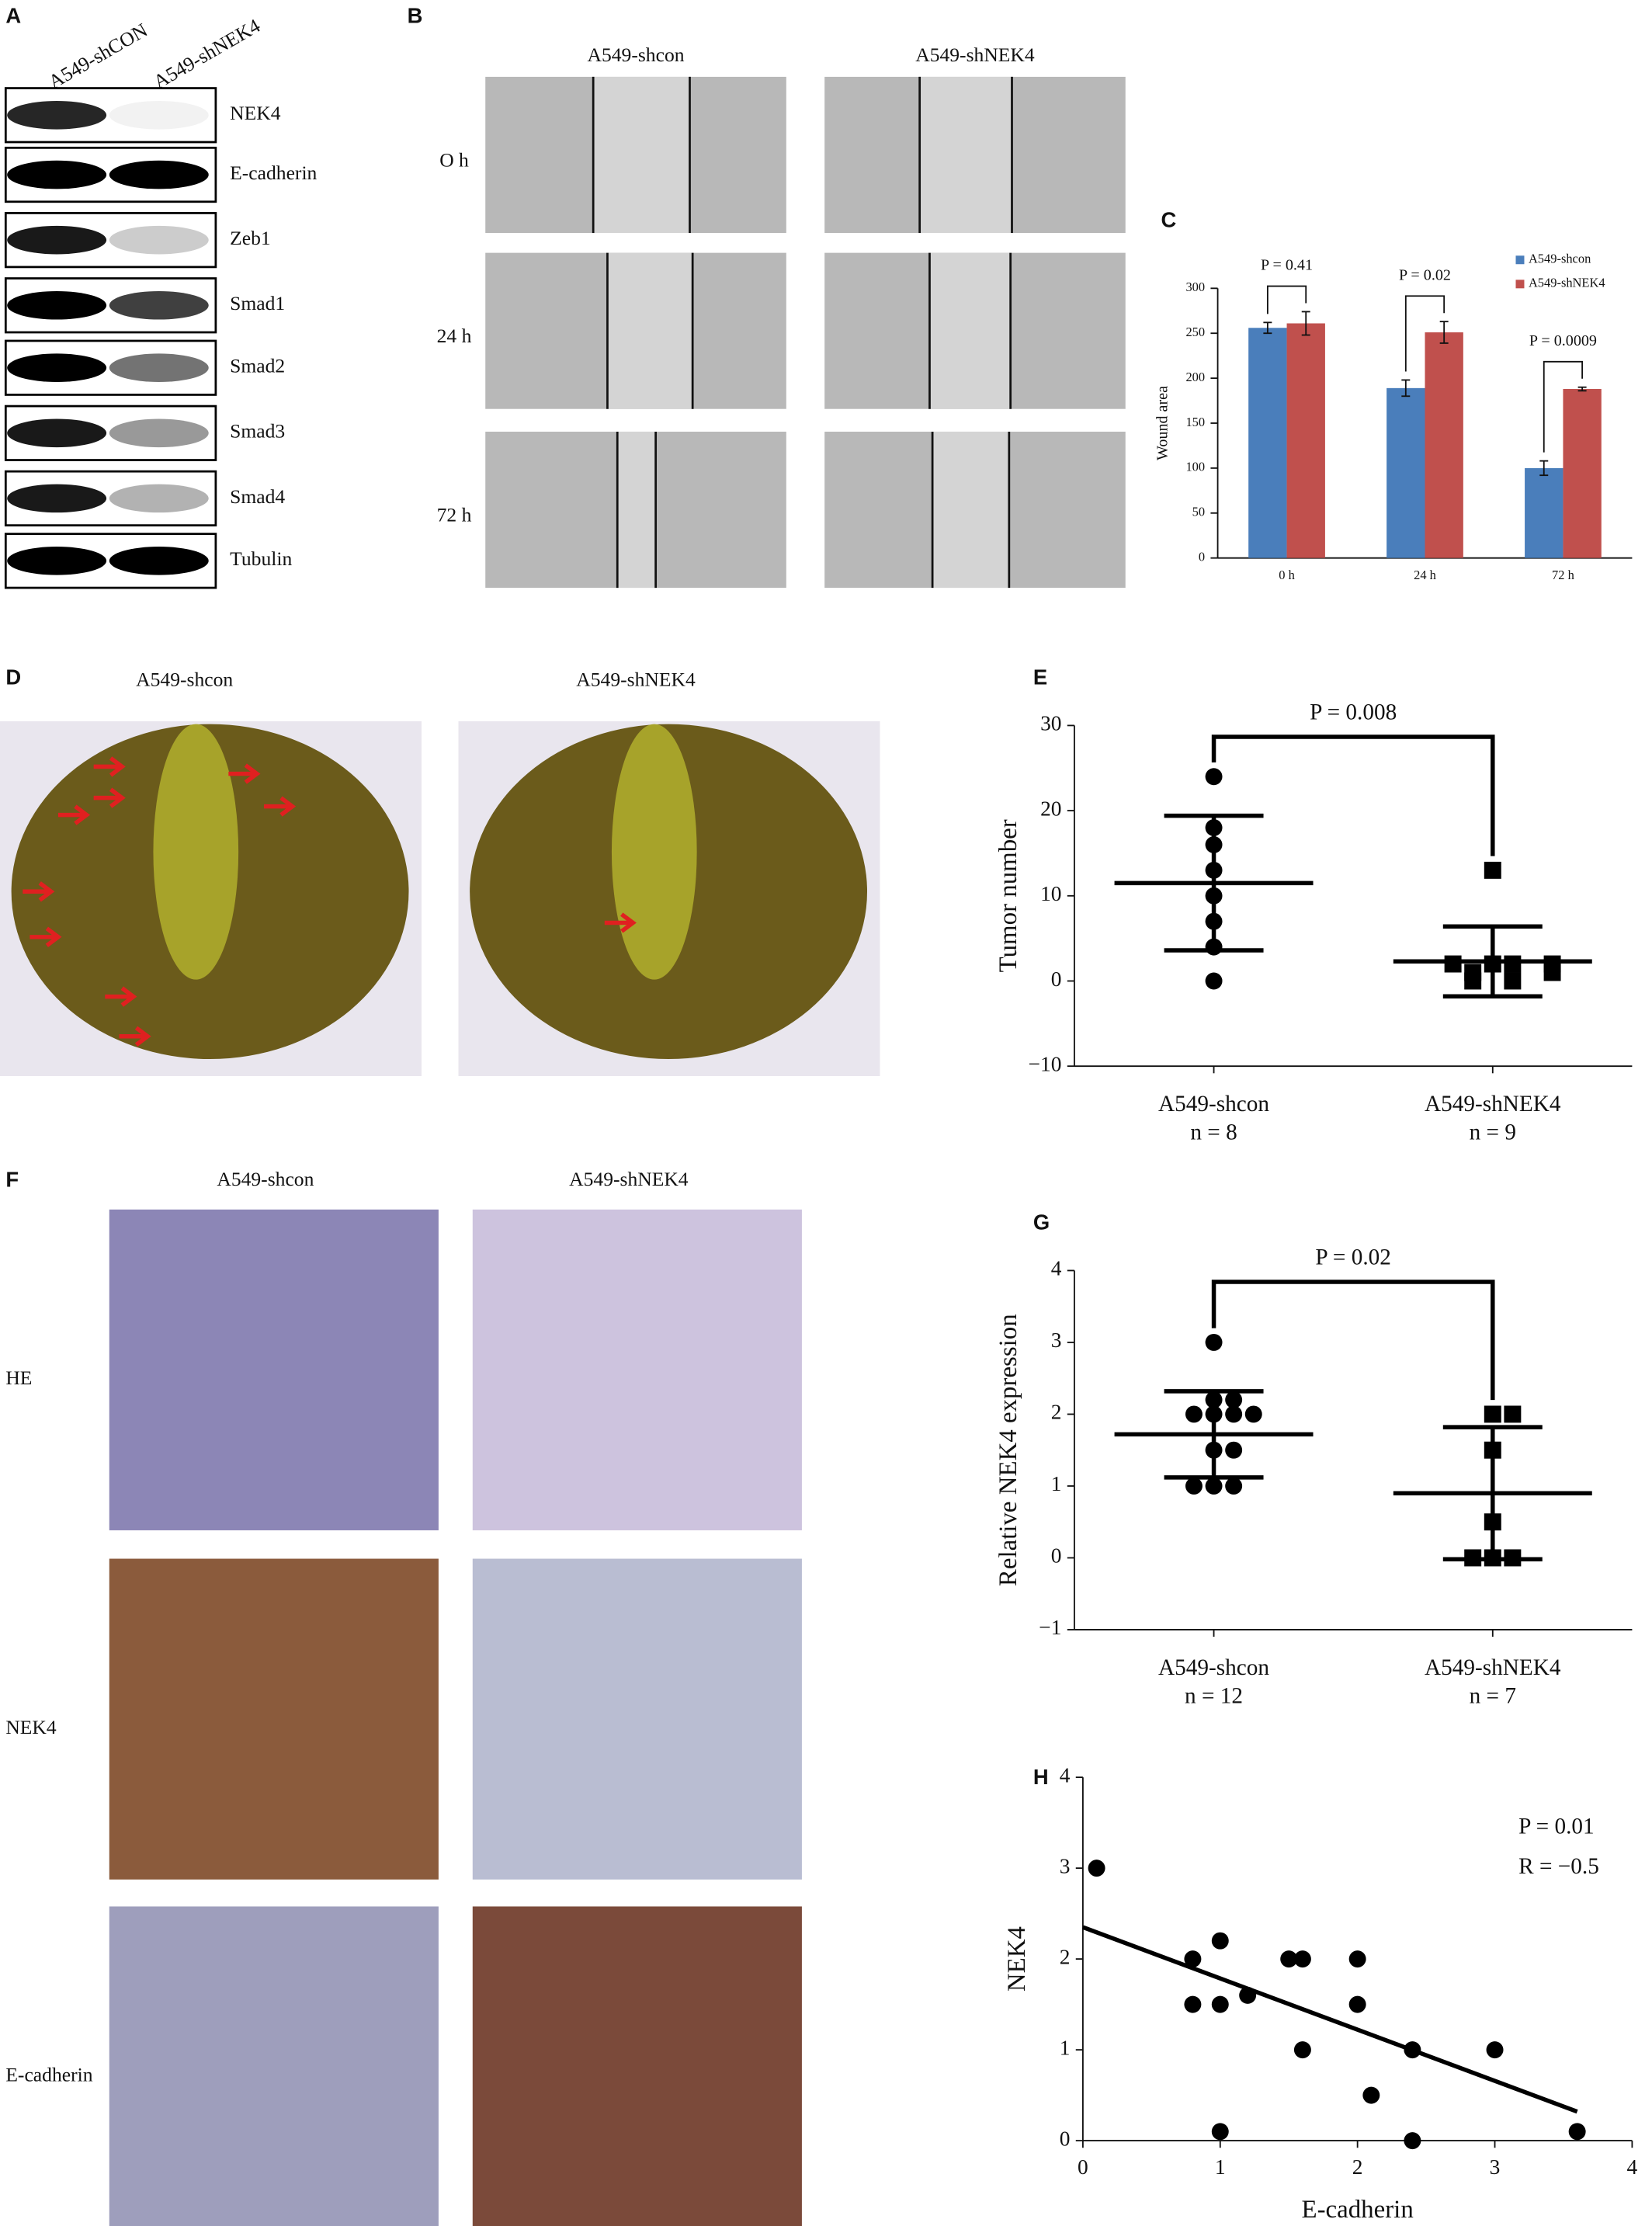  I want to click on panel-letter: F, so click(12, 1180).